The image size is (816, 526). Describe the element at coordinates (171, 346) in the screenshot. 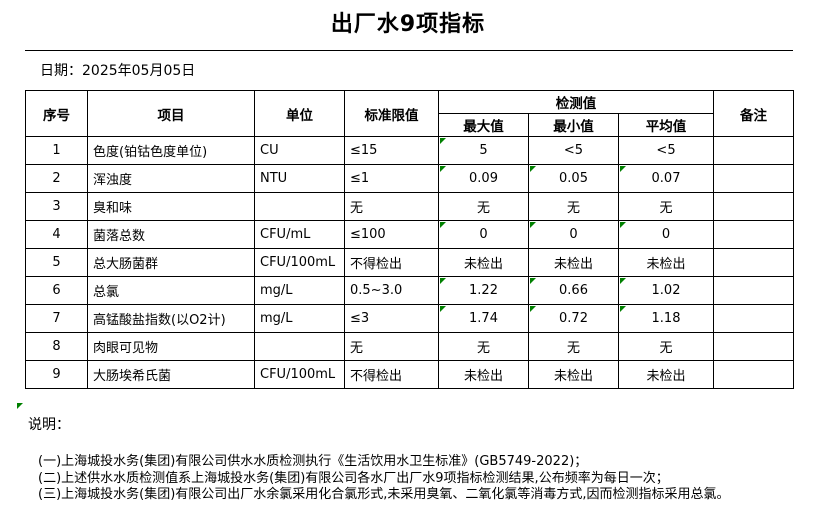

I see `cell-item: 肉眼可见物` at that location.